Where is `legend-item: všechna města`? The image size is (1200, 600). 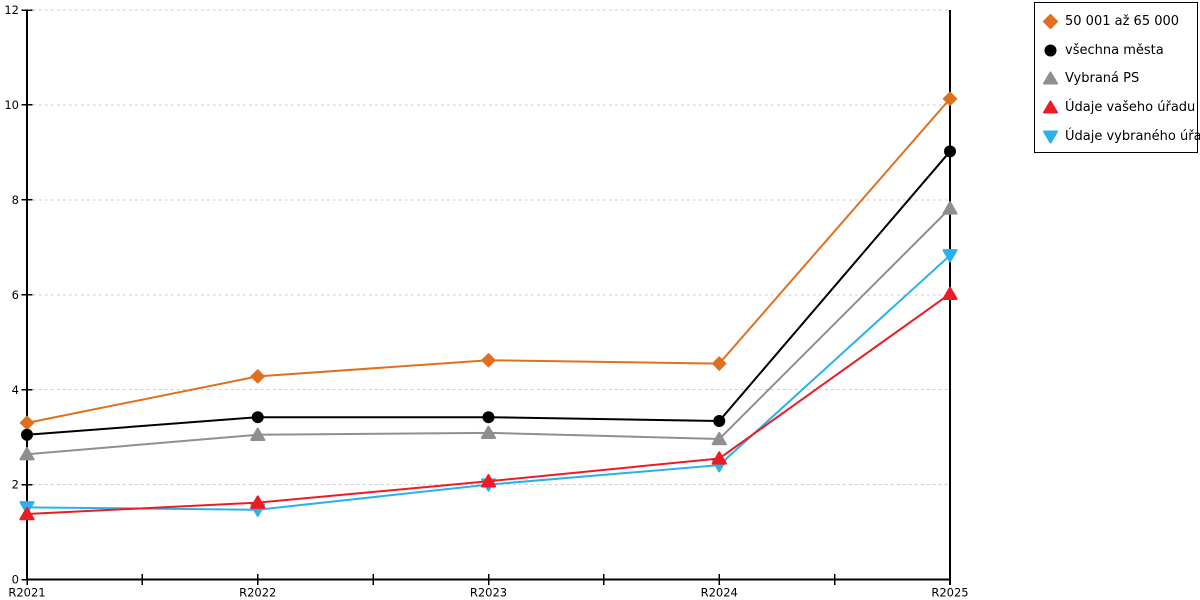 legend-item: všechna města is located at coordinates (1117, 50).